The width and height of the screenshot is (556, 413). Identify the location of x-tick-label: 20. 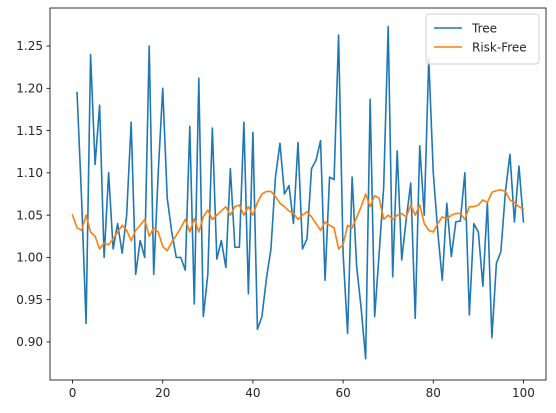
(162, 393).